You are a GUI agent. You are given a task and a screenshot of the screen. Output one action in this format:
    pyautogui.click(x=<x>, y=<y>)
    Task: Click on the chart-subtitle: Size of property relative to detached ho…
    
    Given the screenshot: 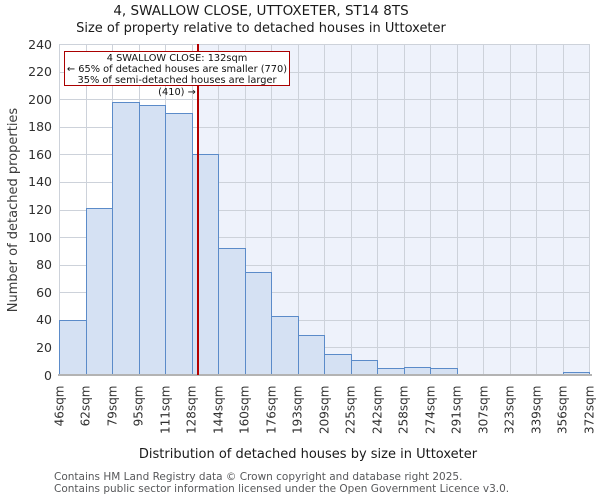 What is the action you would take?
    pyautogui.click(x=261, y=28)
    